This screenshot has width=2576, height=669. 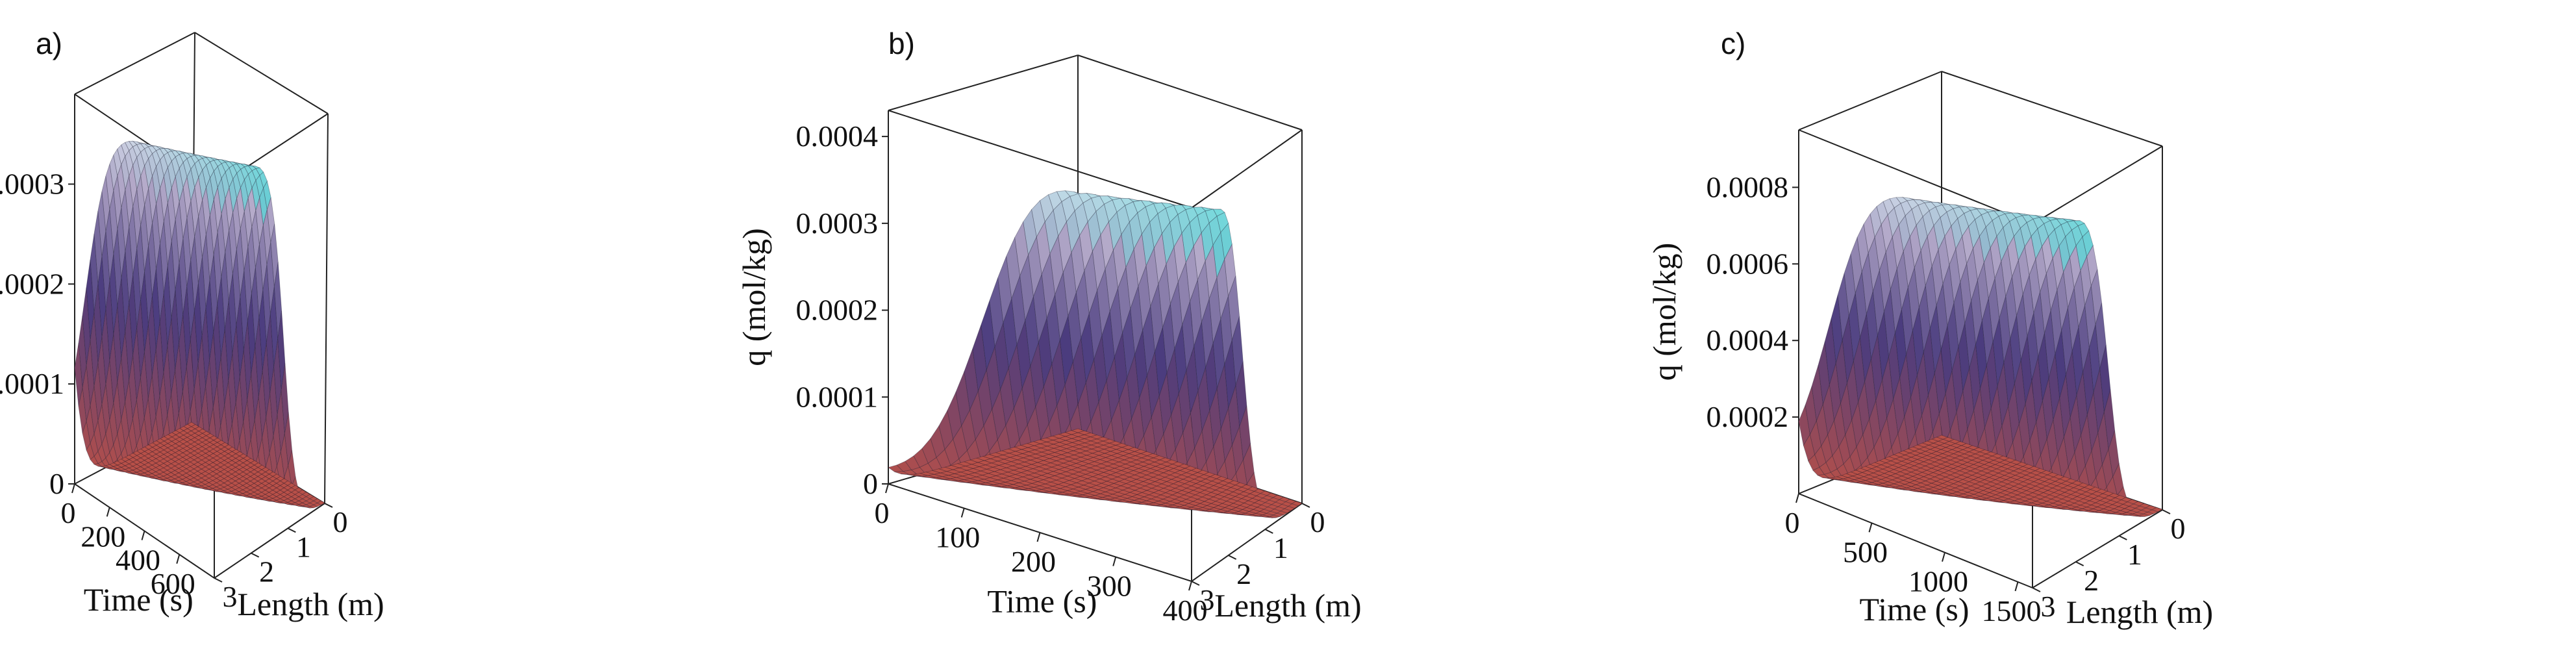 What do you see at coordinates (328, 506) in the screenshot?
I see `y-tick` at bounding box center [328, 506].